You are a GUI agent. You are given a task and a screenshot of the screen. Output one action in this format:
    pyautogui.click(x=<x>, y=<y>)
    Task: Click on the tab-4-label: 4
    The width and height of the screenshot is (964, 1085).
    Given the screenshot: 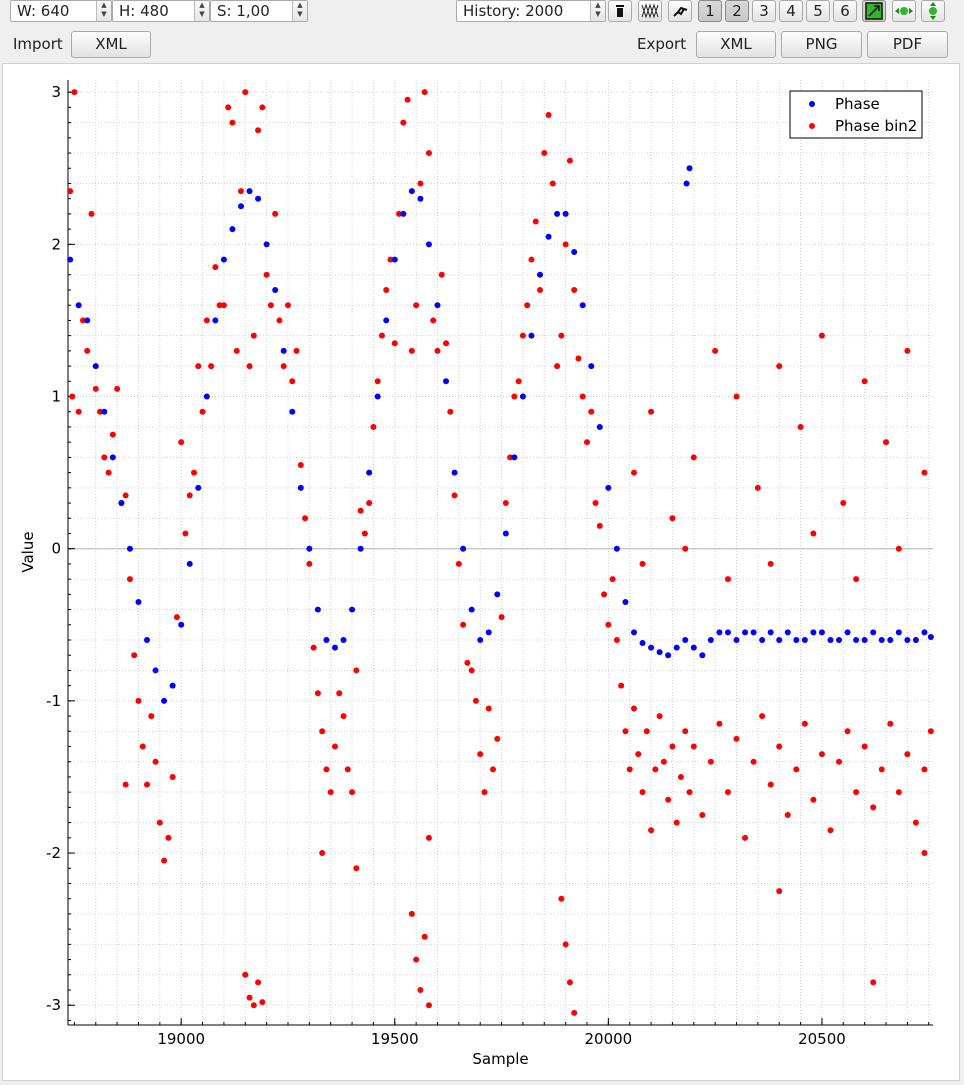 What is the action you would take?
    pyautogui.click(x=791, y=11)
    